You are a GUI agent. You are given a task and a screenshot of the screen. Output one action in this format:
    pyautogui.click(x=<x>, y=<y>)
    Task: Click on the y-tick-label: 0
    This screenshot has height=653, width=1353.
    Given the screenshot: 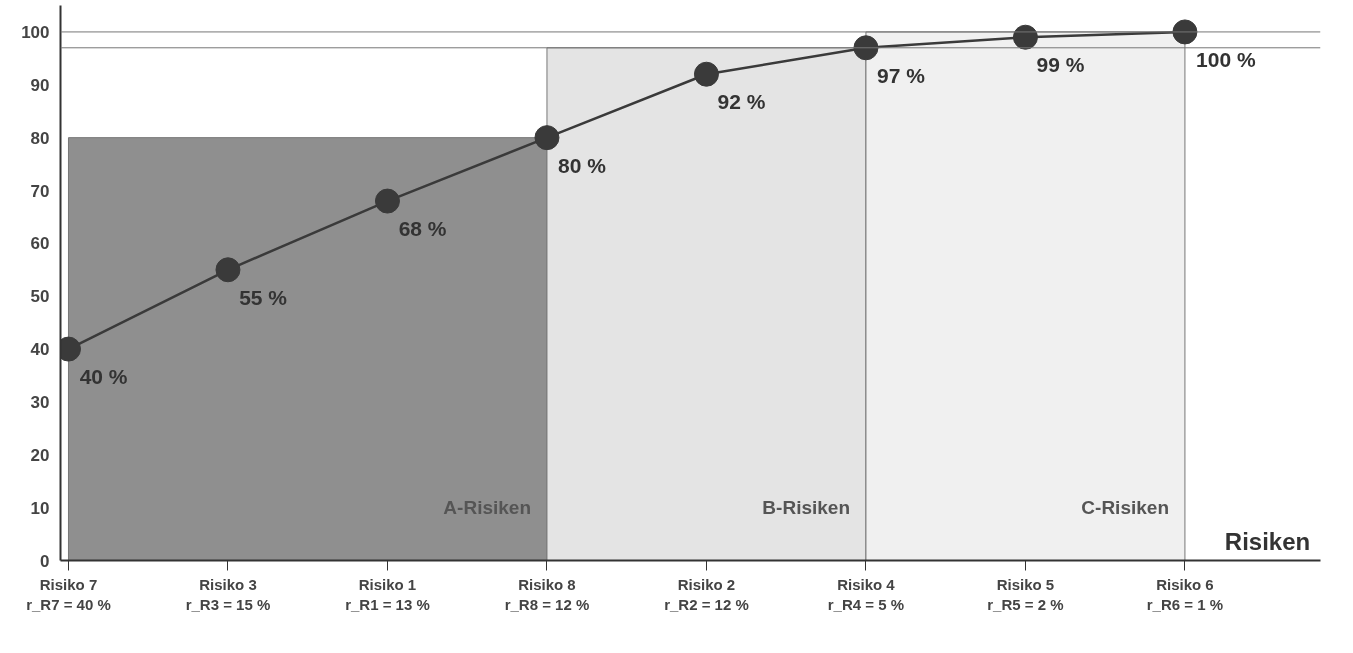 What is the action you would take?
    pyautogui.click(x=45, y=561)
    